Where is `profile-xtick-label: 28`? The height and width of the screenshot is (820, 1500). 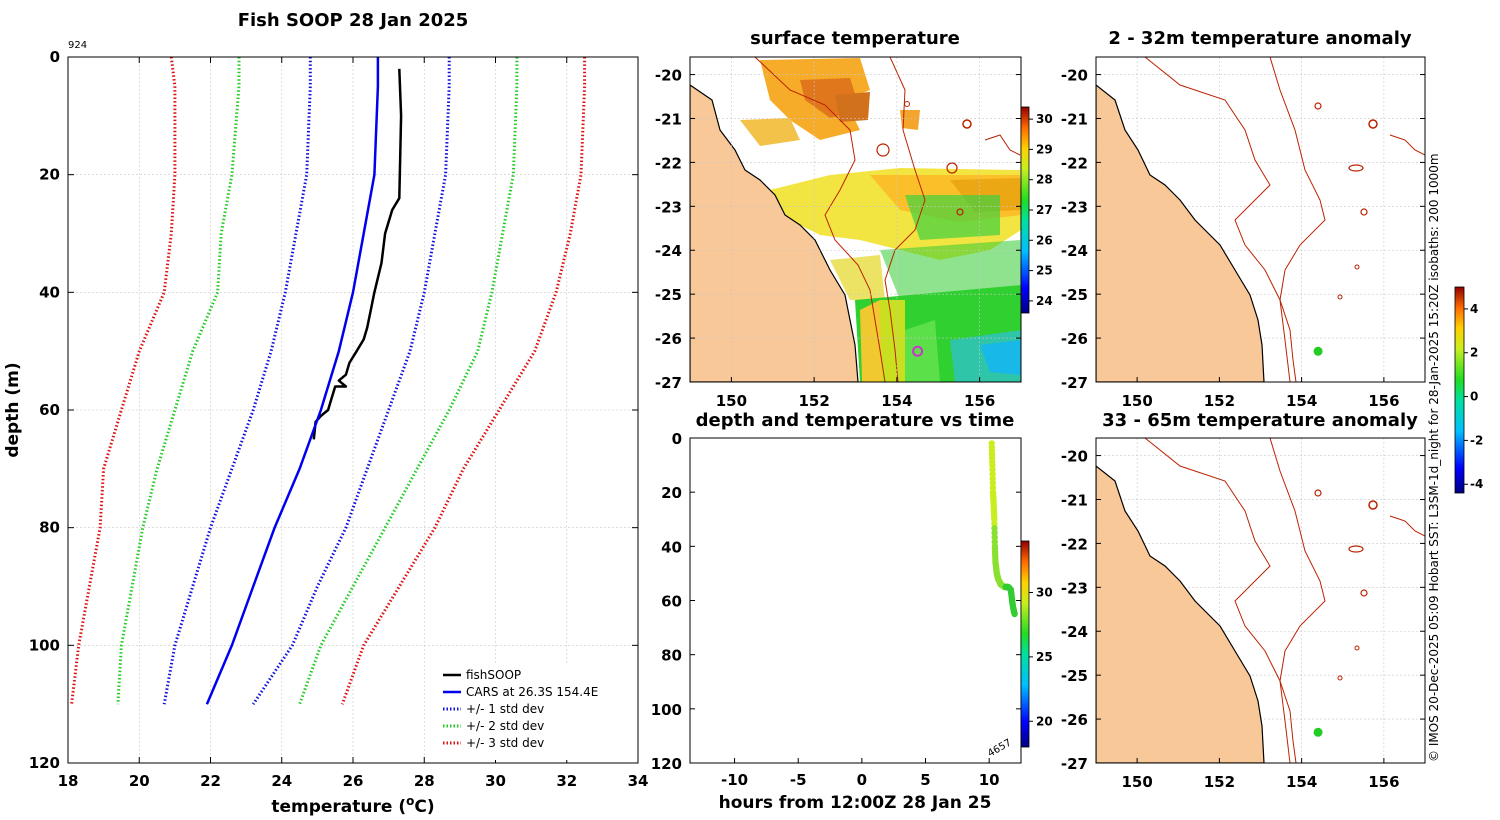
profile-xtick-label: 28 is located at coordinates (424, 781).